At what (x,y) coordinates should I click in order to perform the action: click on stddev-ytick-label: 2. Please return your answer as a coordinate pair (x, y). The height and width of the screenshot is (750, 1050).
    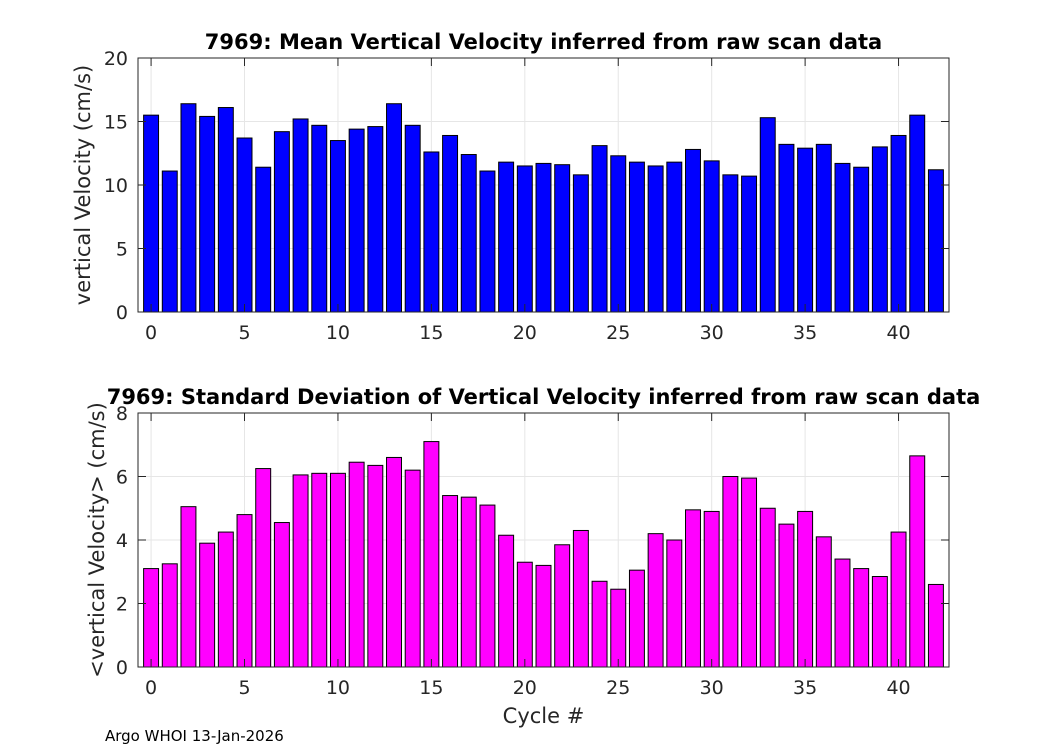
    Looking at the image, I should click on (122, 605).